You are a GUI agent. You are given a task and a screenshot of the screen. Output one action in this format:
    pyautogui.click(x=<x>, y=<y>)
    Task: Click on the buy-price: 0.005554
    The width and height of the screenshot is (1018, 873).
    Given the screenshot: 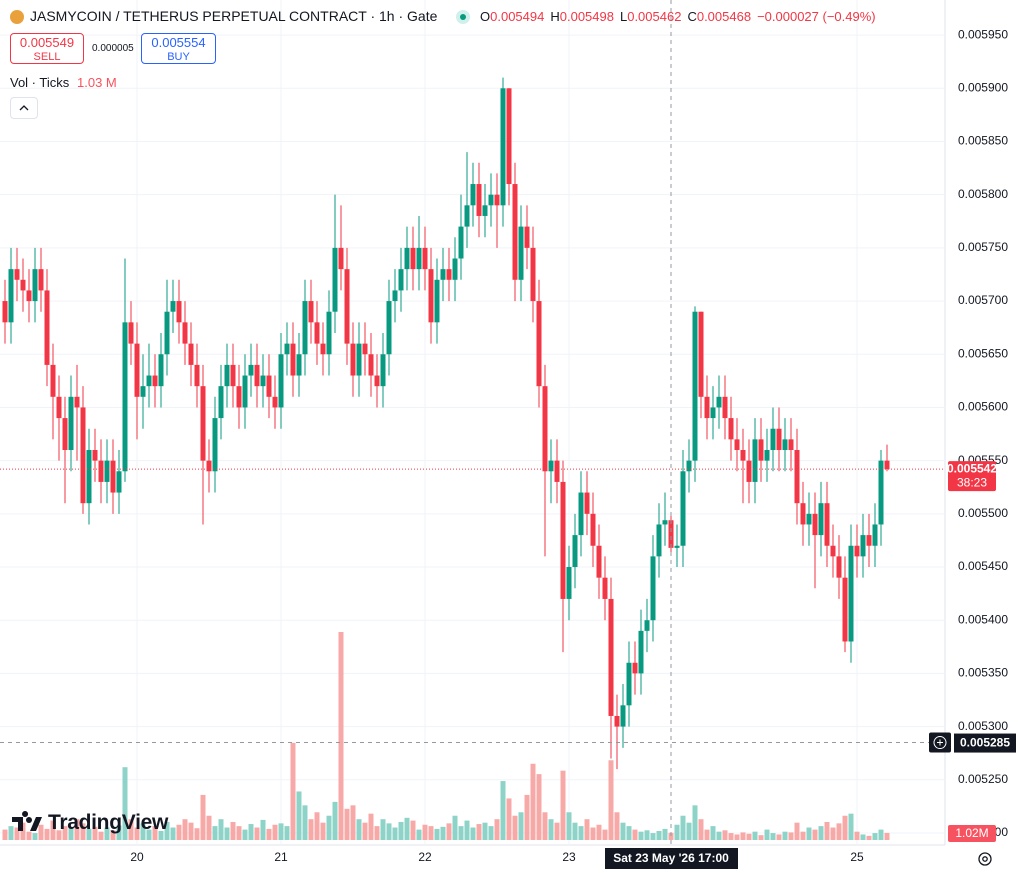 What is the action you would take?
    pyautogui.click(x=178, y=42)
    